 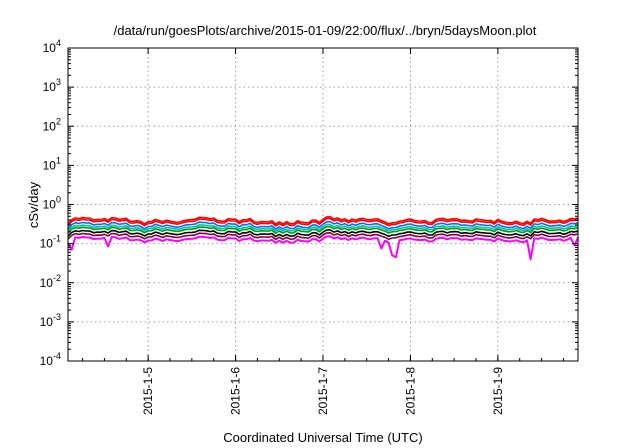 I want to click on x-tick-label: 2015-1-7, so click(x=323, y=391).